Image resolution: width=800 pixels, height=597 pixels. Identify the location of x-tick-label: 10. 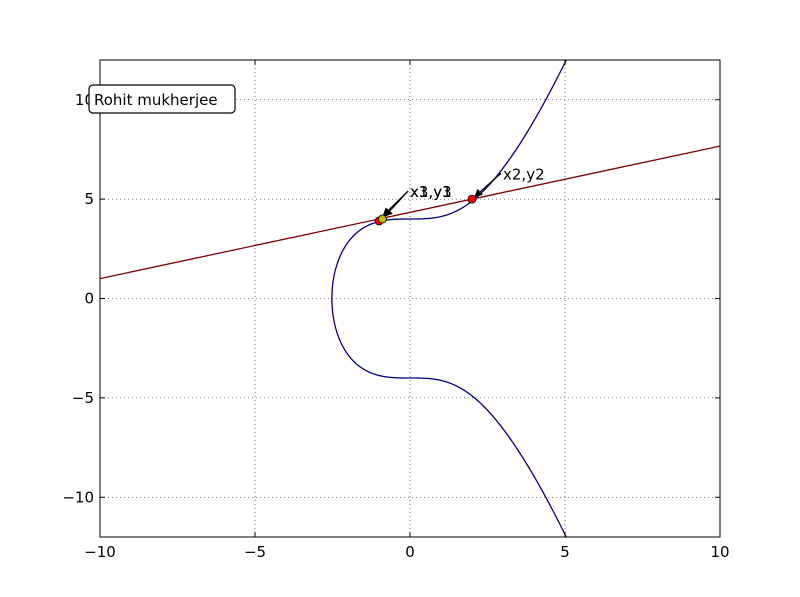
(719, 552).